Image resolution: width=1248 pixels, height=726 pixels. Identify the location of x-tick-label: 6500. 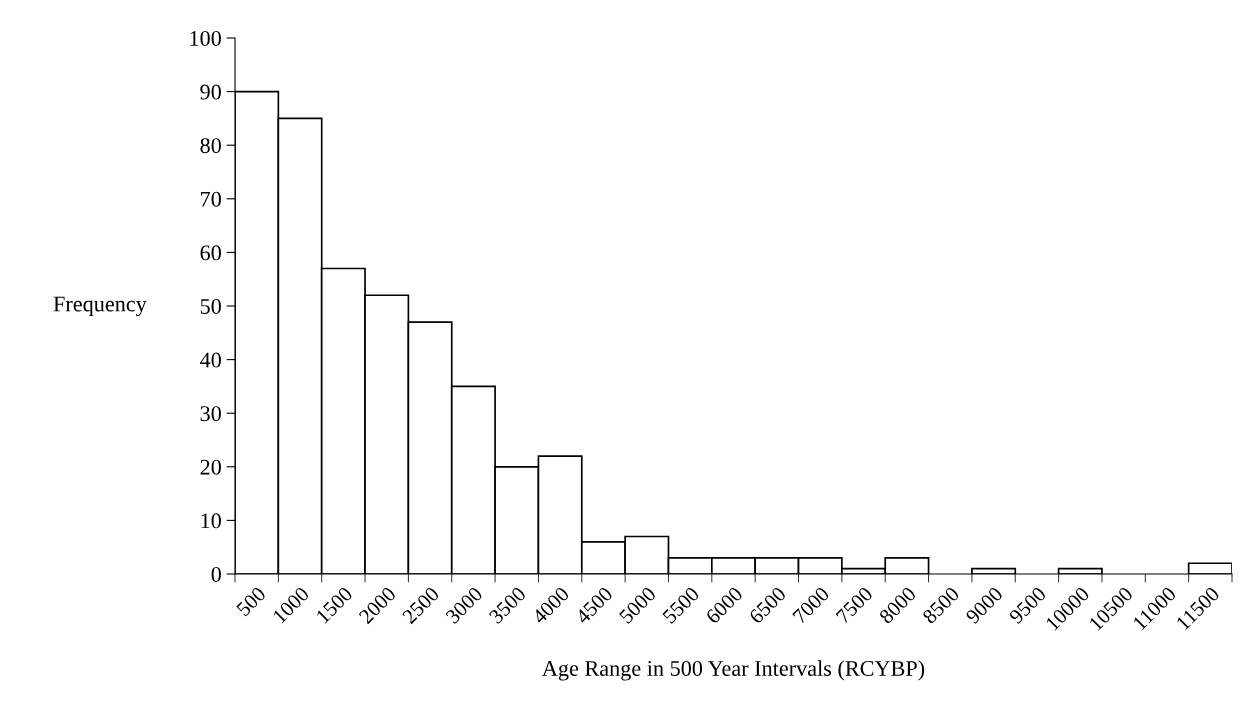
(767, 605).